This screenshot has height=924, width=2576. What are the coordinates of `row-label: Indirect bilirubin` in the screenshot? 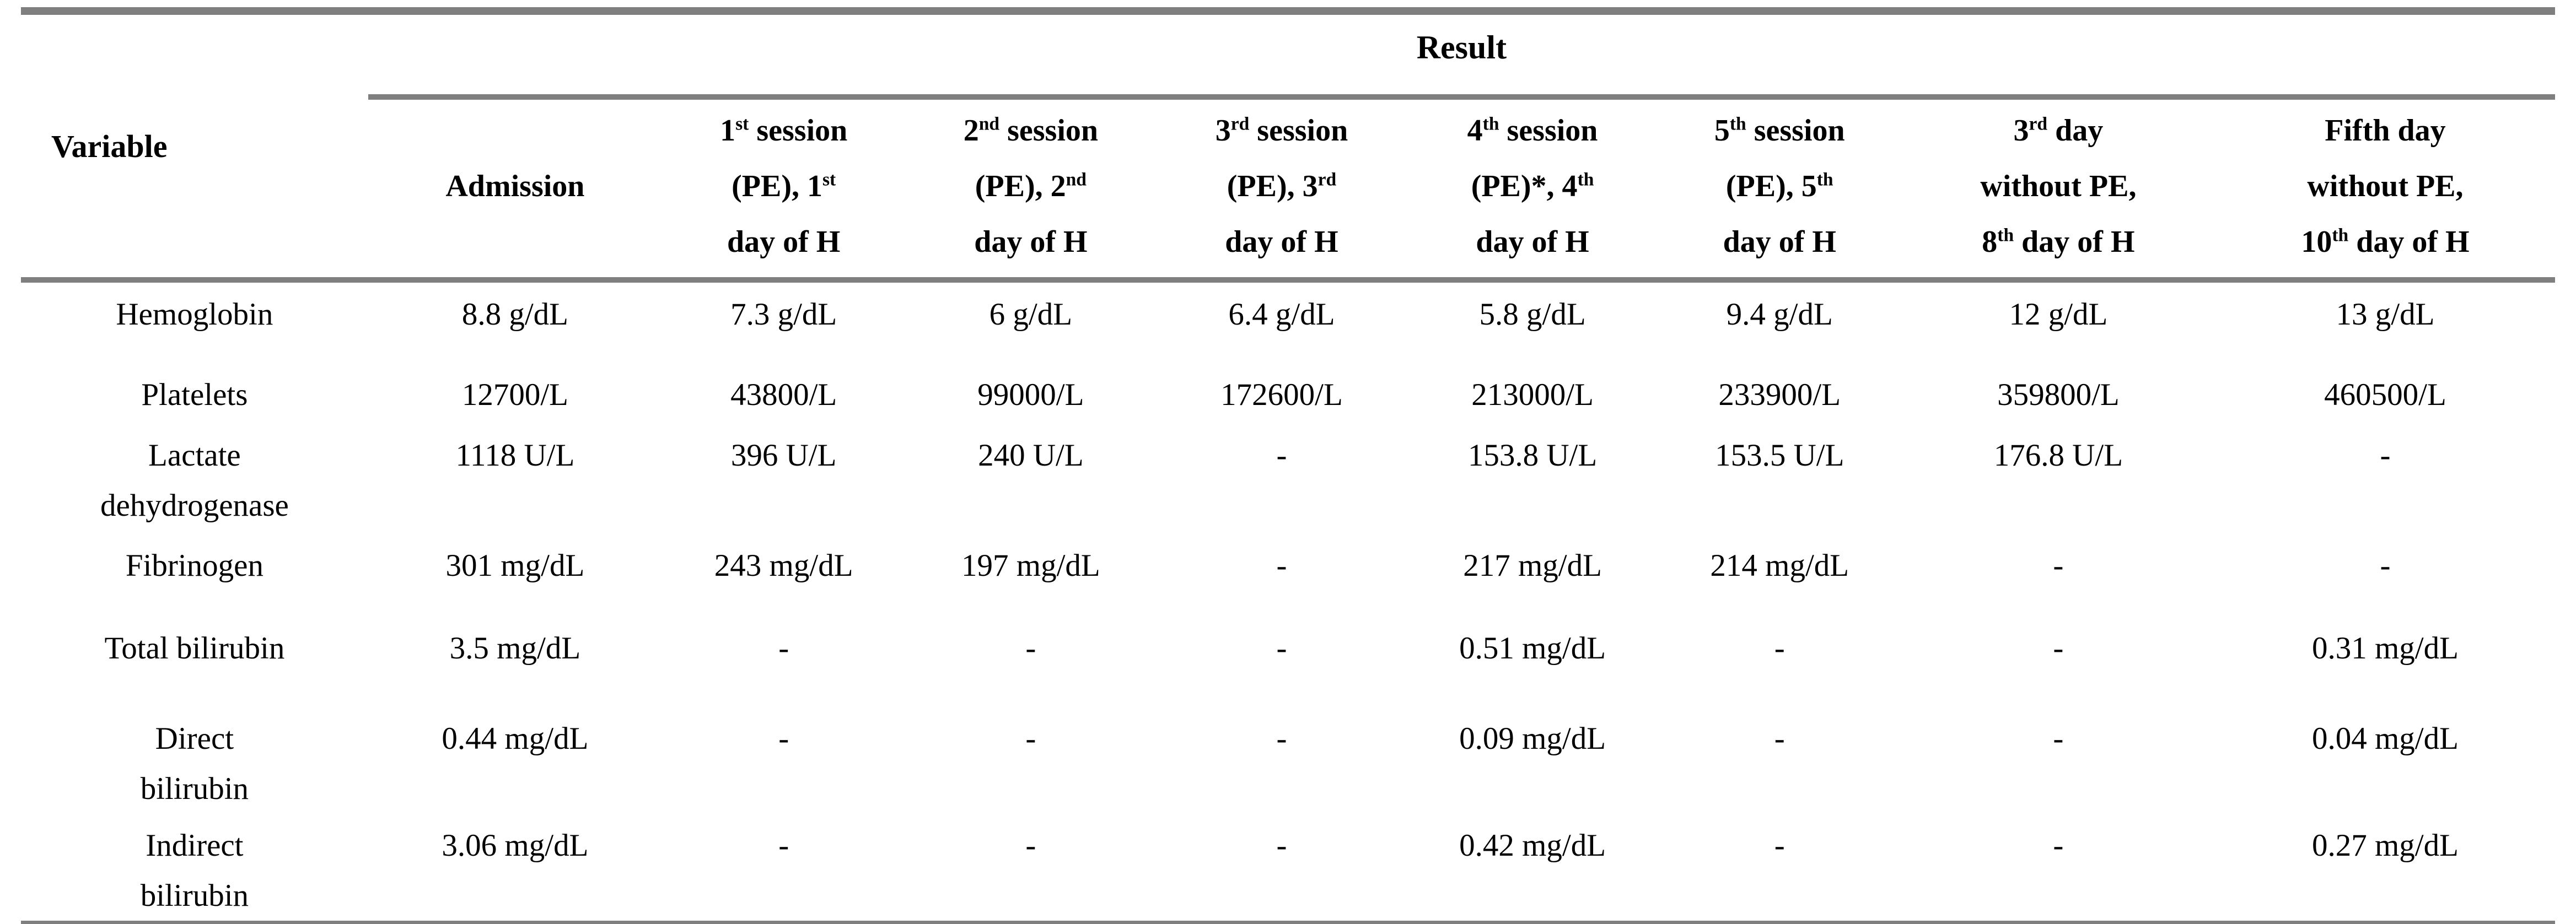 It's located at (194, 871).